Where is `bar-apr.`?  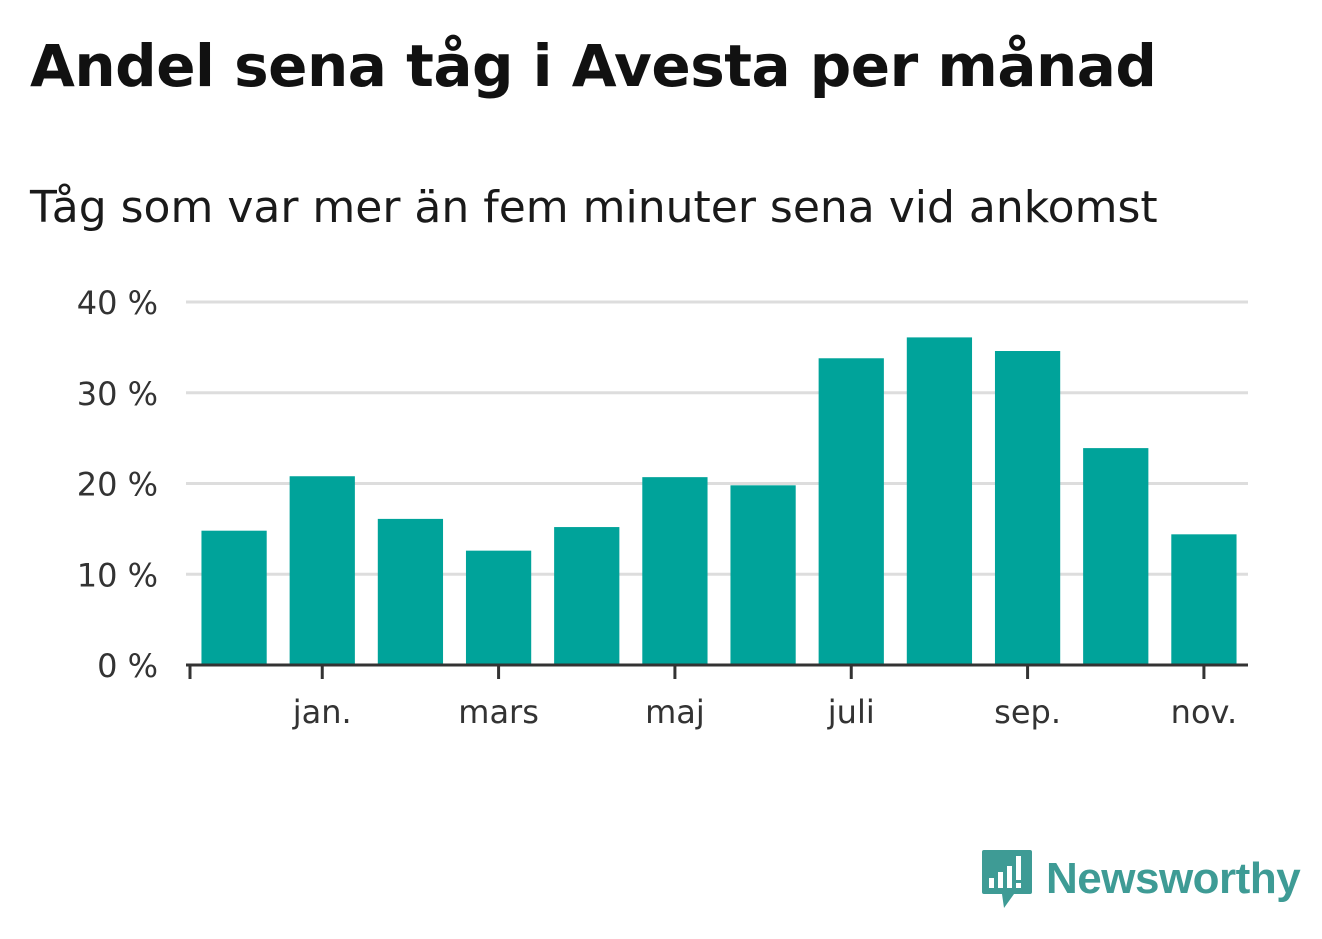 bar-apr. is located at coordinates (587, 596).